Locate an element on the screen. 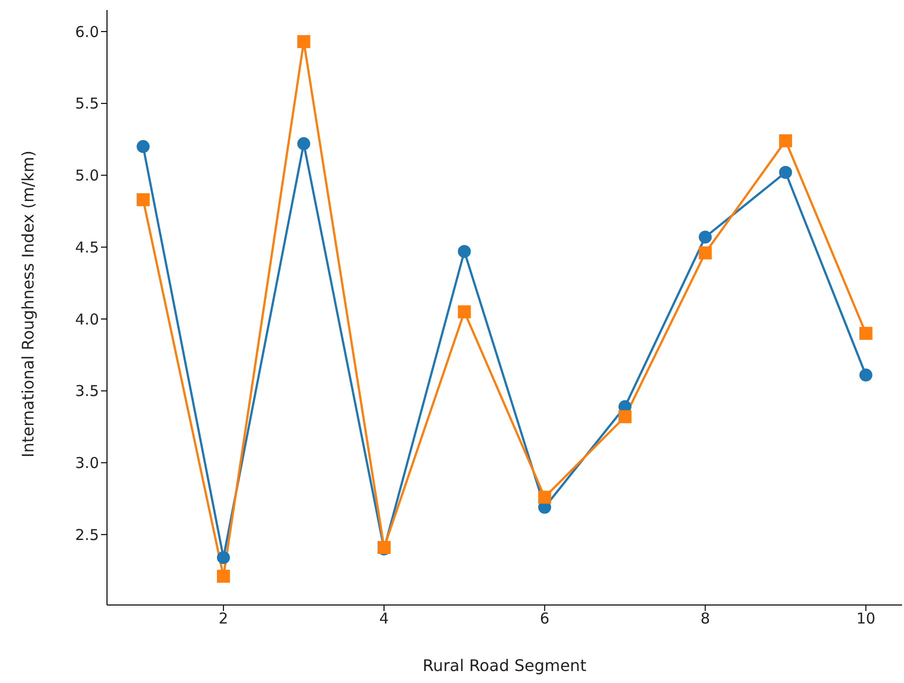 The width and height of the screenshot is (904, 683). y-tick-label: 4.5 is located at coordinates (87, 247).